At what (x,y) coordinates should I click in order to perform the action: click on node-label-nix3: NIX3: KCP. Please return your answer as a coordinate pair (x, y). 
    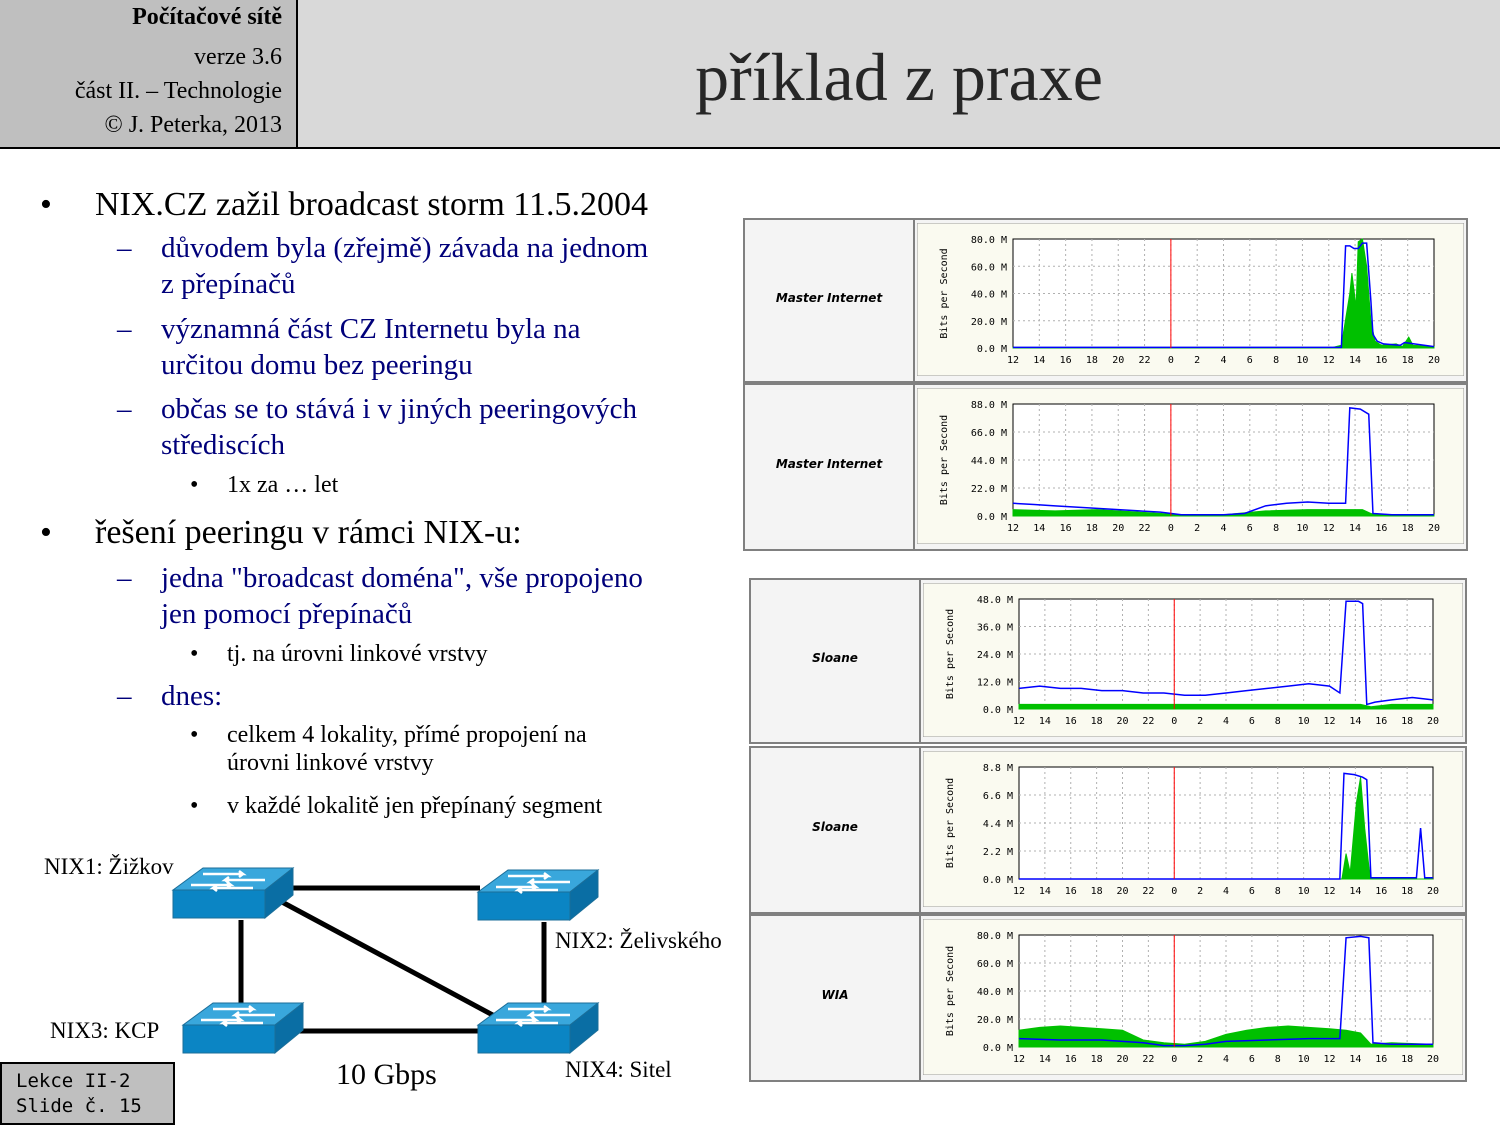
    Looking at the image, I should click on (105, 1030).